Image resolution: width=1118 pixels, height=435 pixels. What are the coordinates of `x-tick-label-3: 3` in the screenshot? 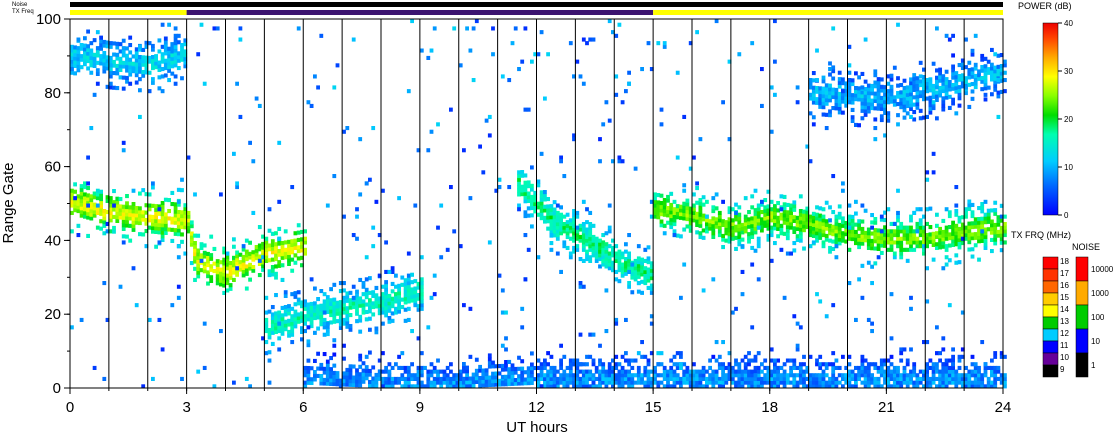 It's located at (186, 407).